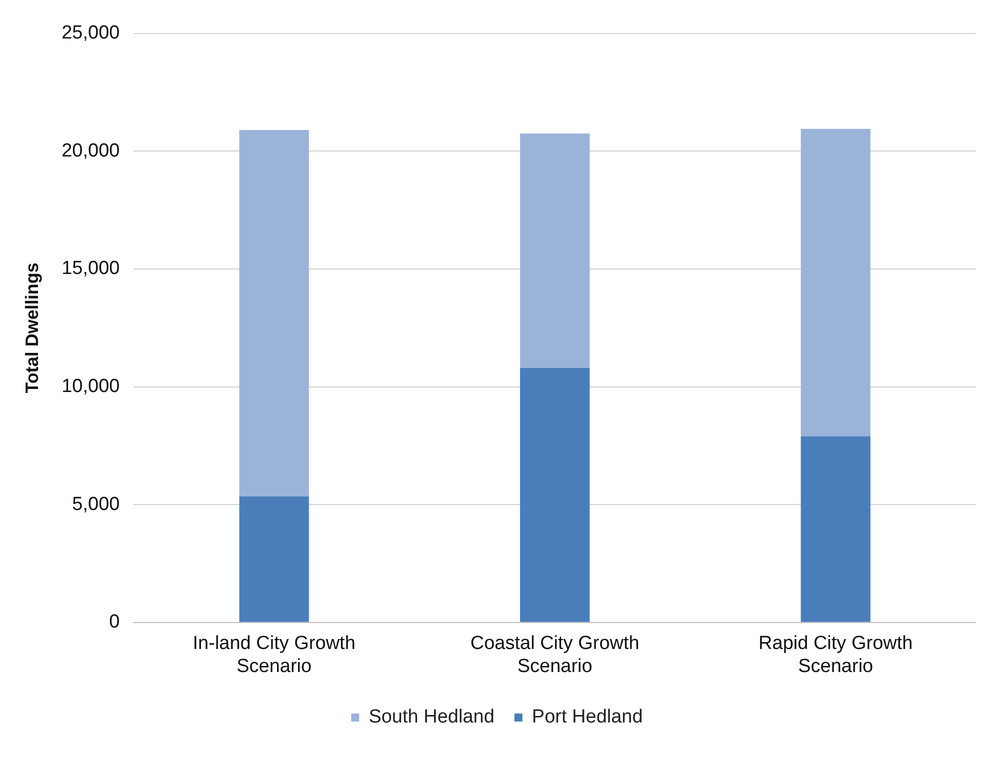 Image resolution: width=984 pixels, height=765 pixels. Describe the element at coordinates (114, 622) in the screenshot. I see `y-tick-label: 0` at that location.